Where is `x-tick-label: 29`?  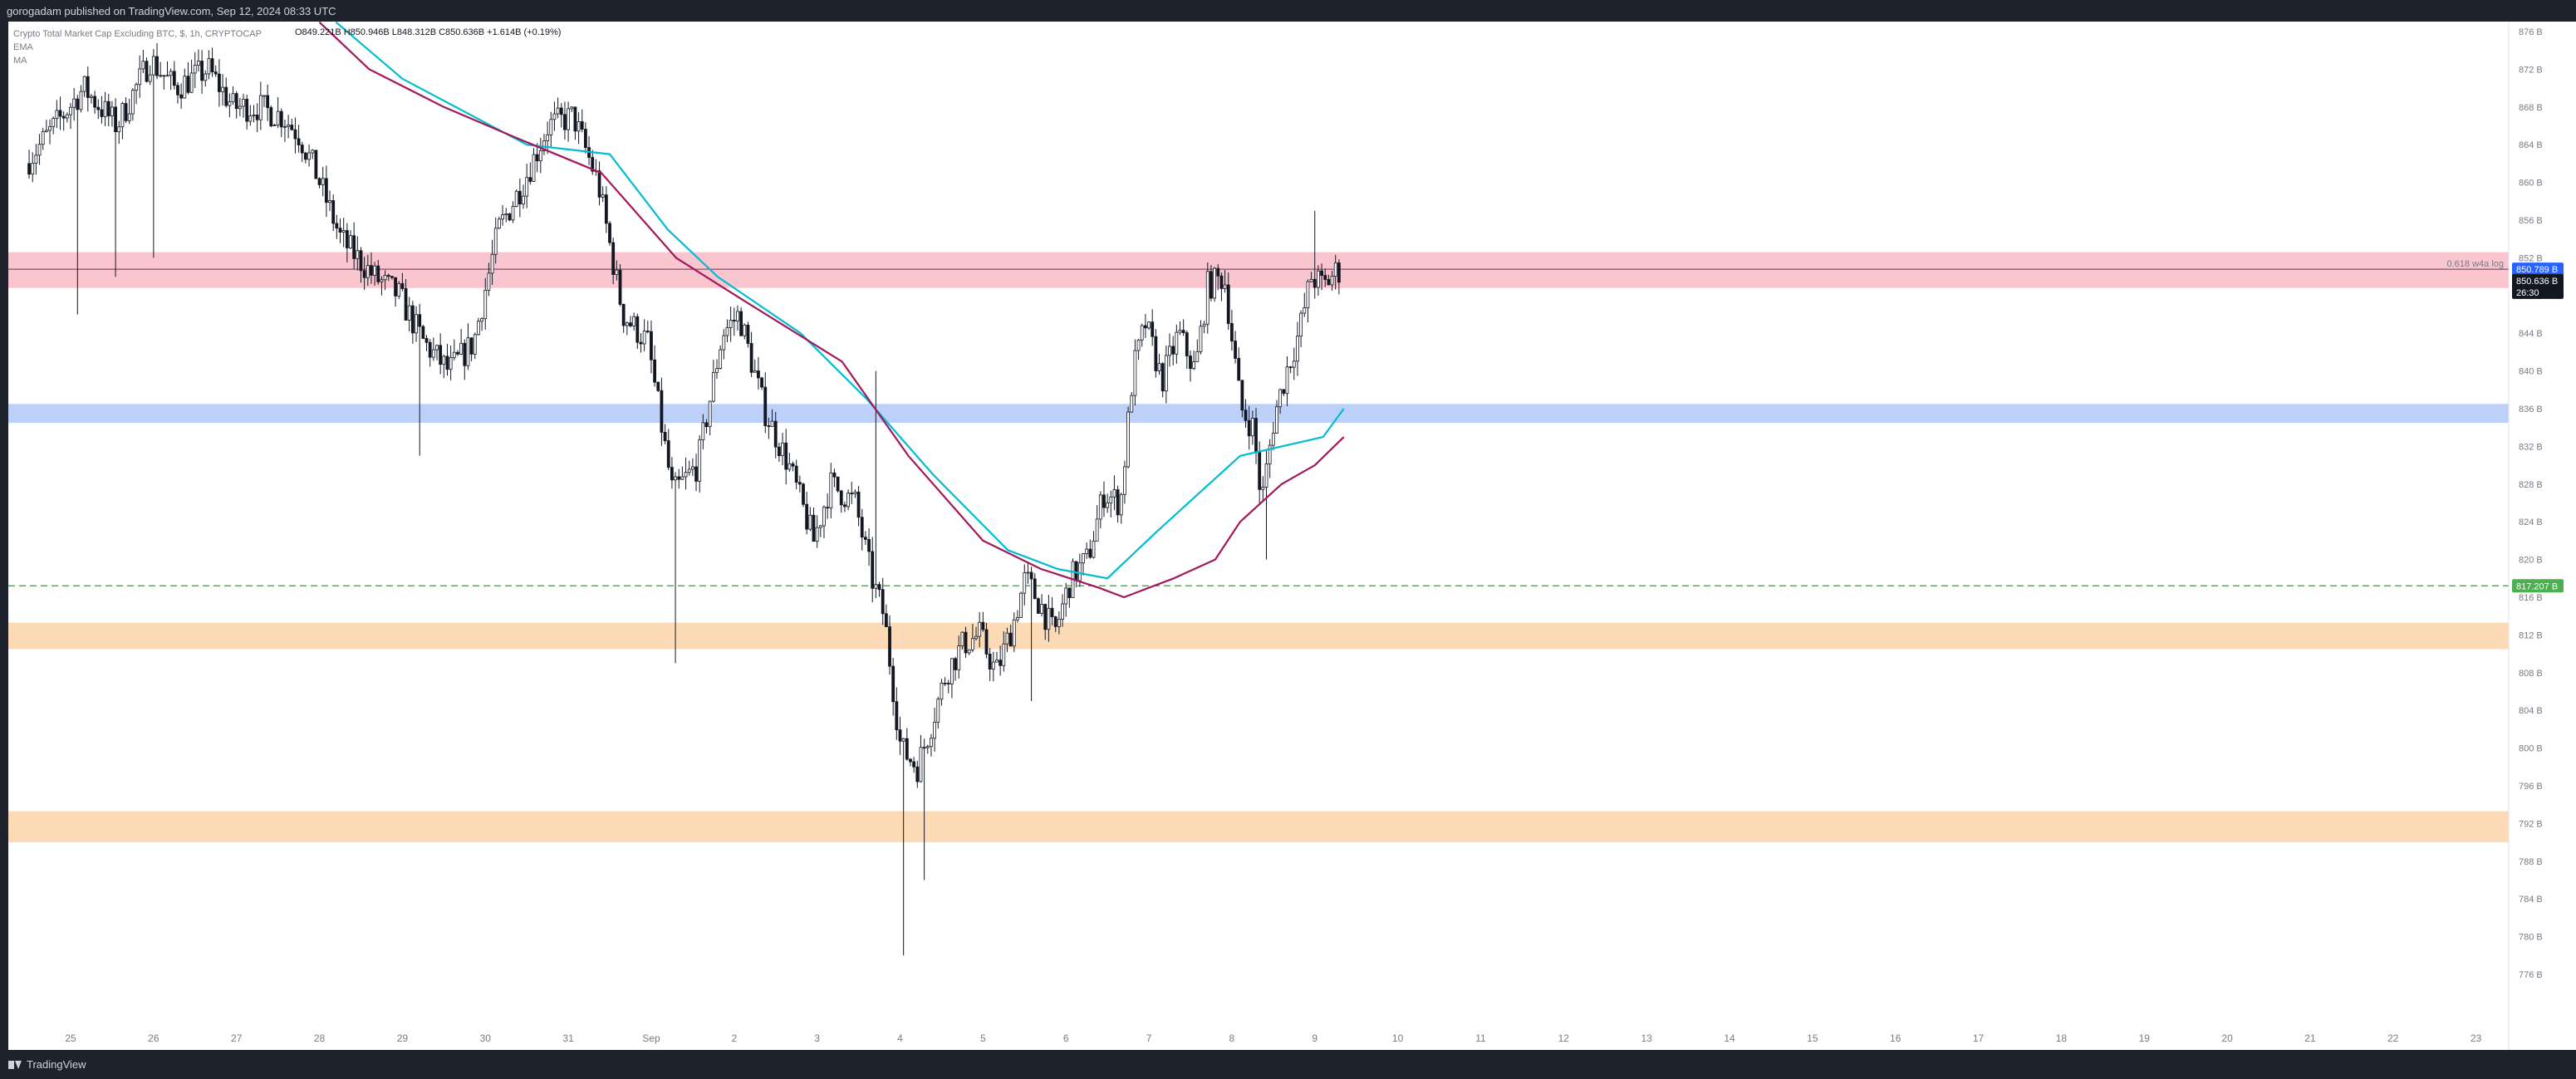 x-tick-label: 29 is located at coordinates (403, 1038).